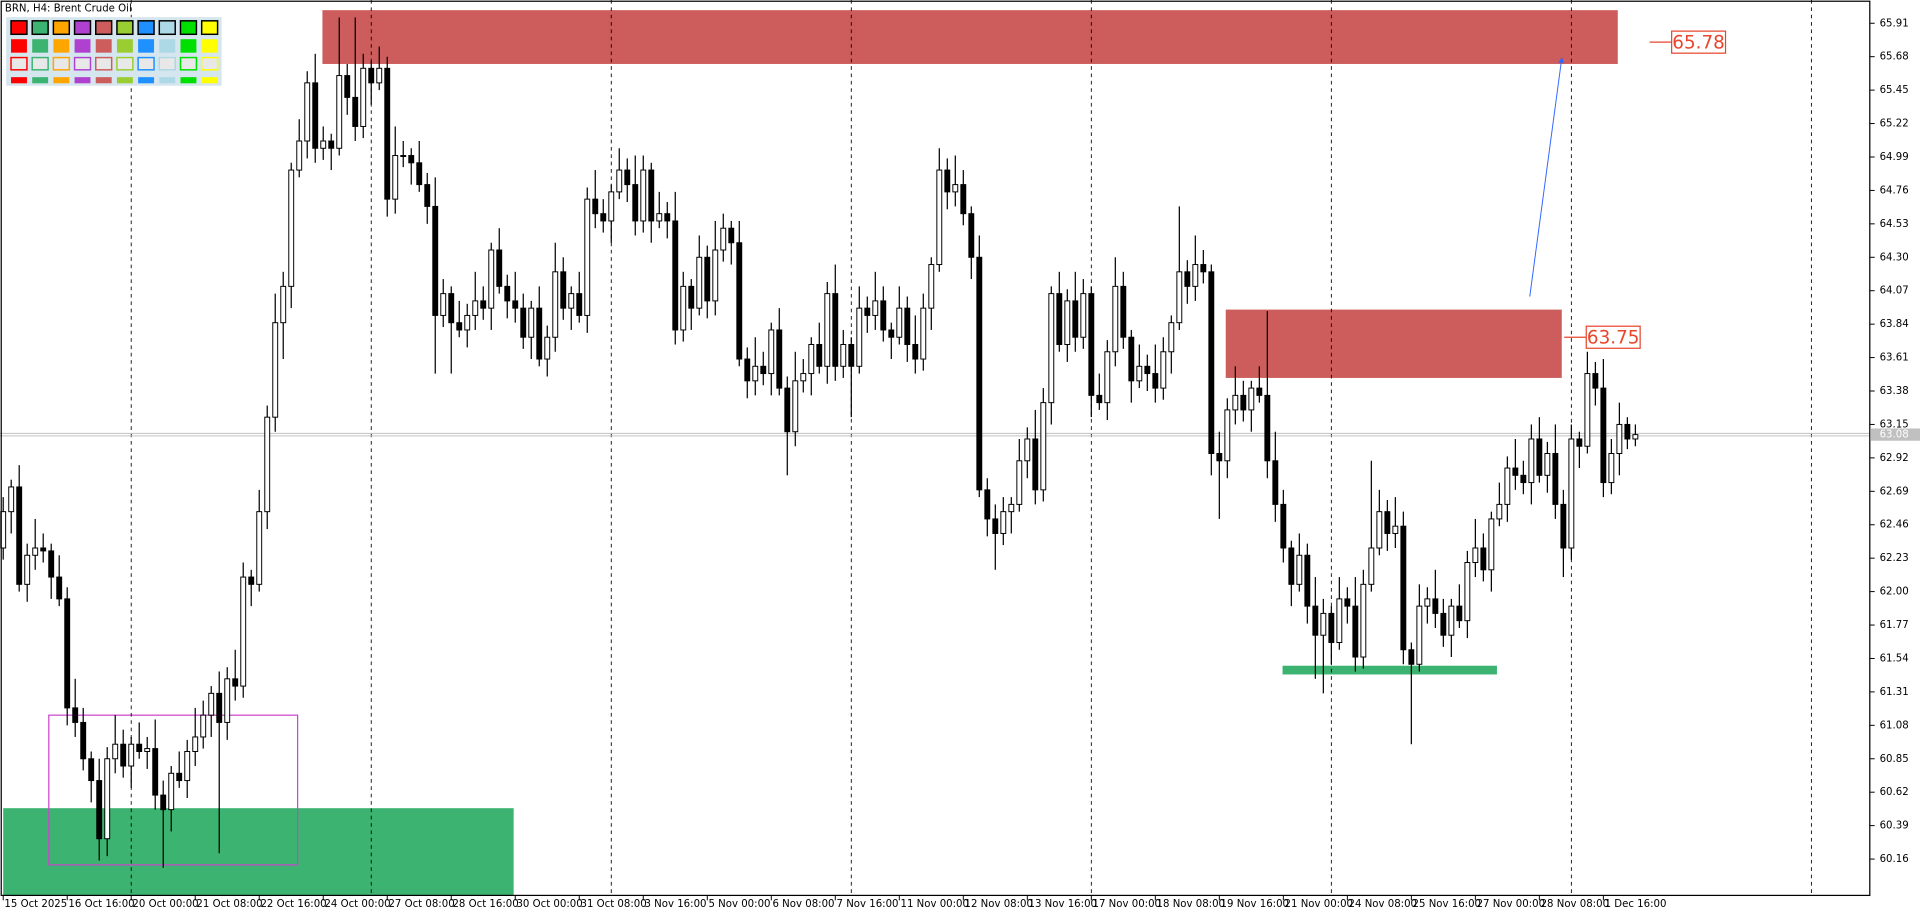  Describe the element at coordinates (868, 904) in the screenshot. I see `x-tick-label: 7 Nov 16:00` at that location.